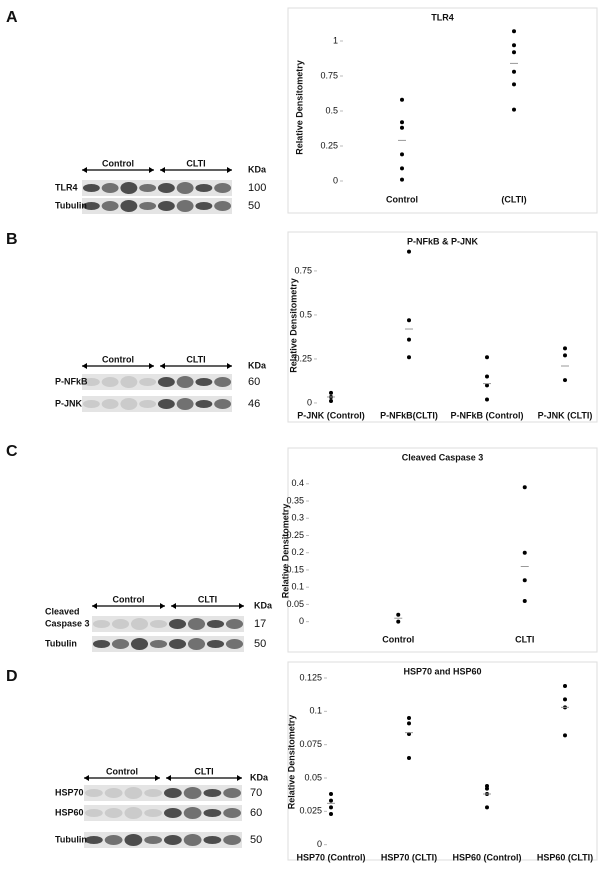 The width and height of the screenshot is (603, 885). Describe the element at coordinates (331, 415) in the screenshot. I see `x-tick-label: P-JNK (Control)` at that location.